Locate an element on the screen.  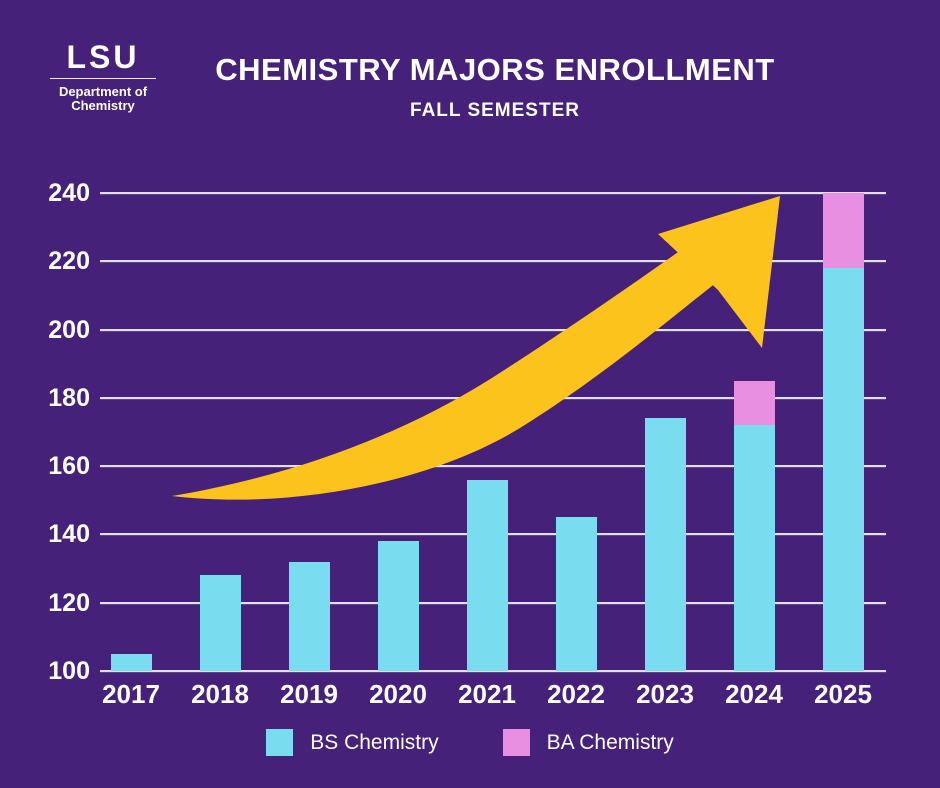
legend-item-bs-chemistry: BS Chemistry is located at coordinates (352, 742).